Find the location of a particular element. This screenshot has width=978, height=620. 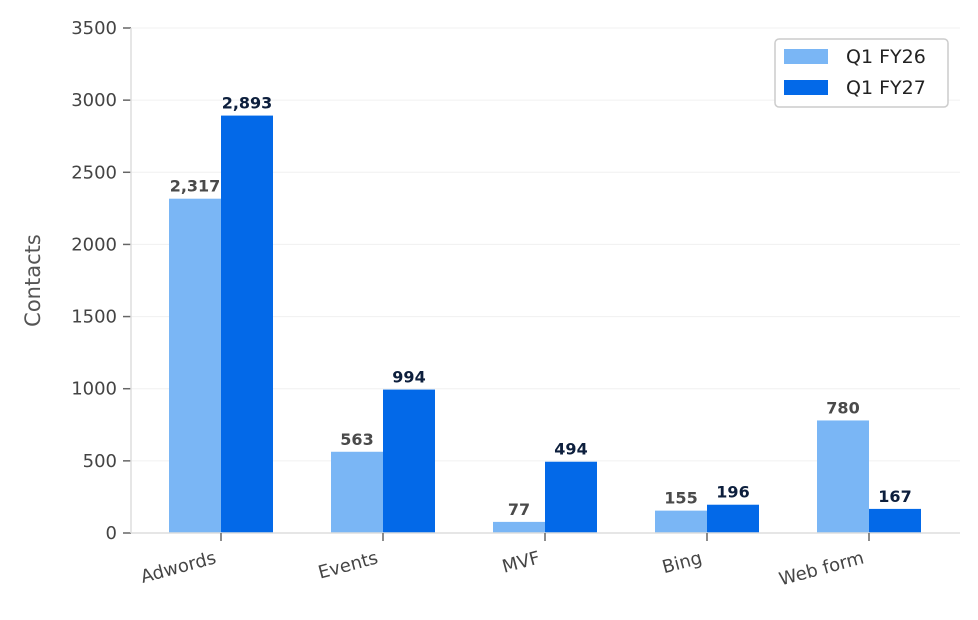

data-label: 155 is located at coordinates (680, 498).